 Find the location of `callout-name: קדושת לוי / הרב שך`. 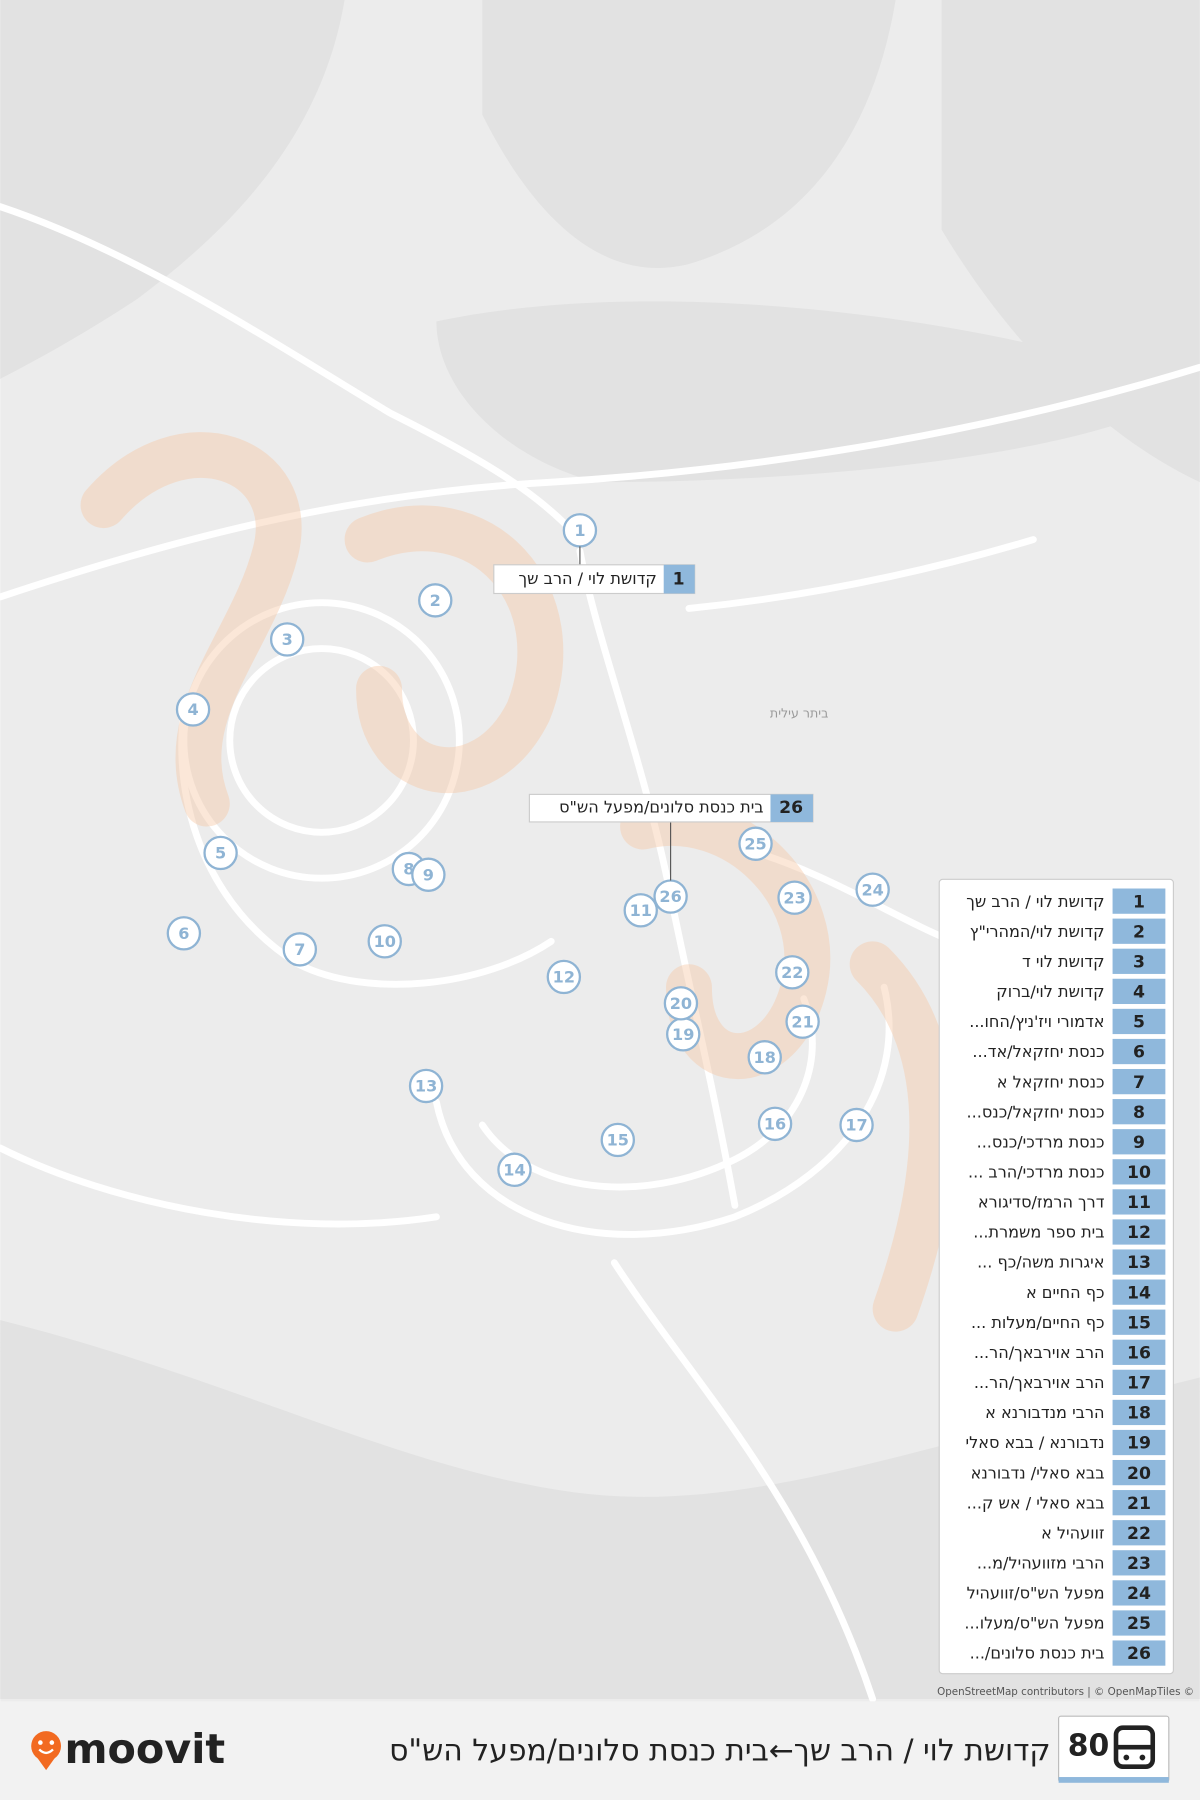

callout-name: קדושת לוי / הרב שך is located at coordinates (588, 578).